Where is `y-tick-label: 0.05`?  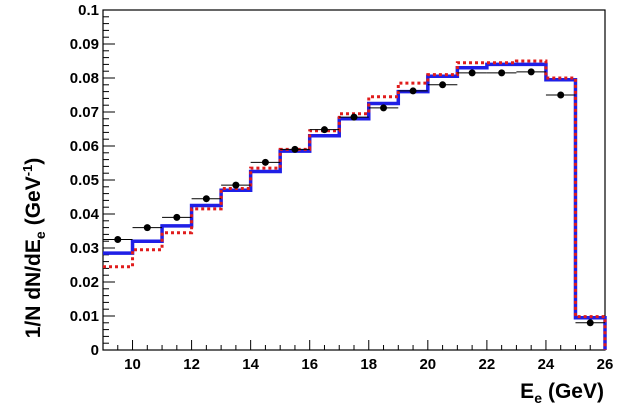 y-tick-label: 0.05 is located at coordinates (84, 180).